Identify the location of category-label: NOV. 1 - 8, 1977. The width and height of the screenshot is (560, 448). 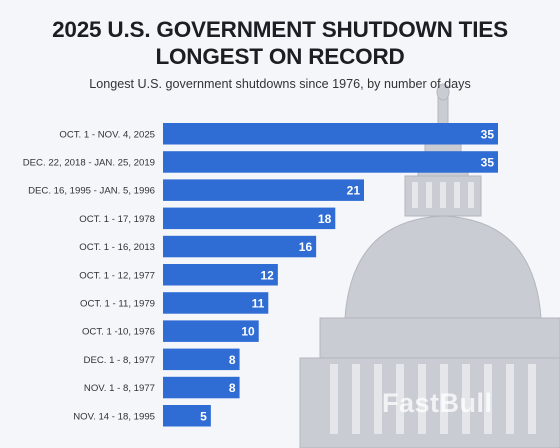
(119, 388).